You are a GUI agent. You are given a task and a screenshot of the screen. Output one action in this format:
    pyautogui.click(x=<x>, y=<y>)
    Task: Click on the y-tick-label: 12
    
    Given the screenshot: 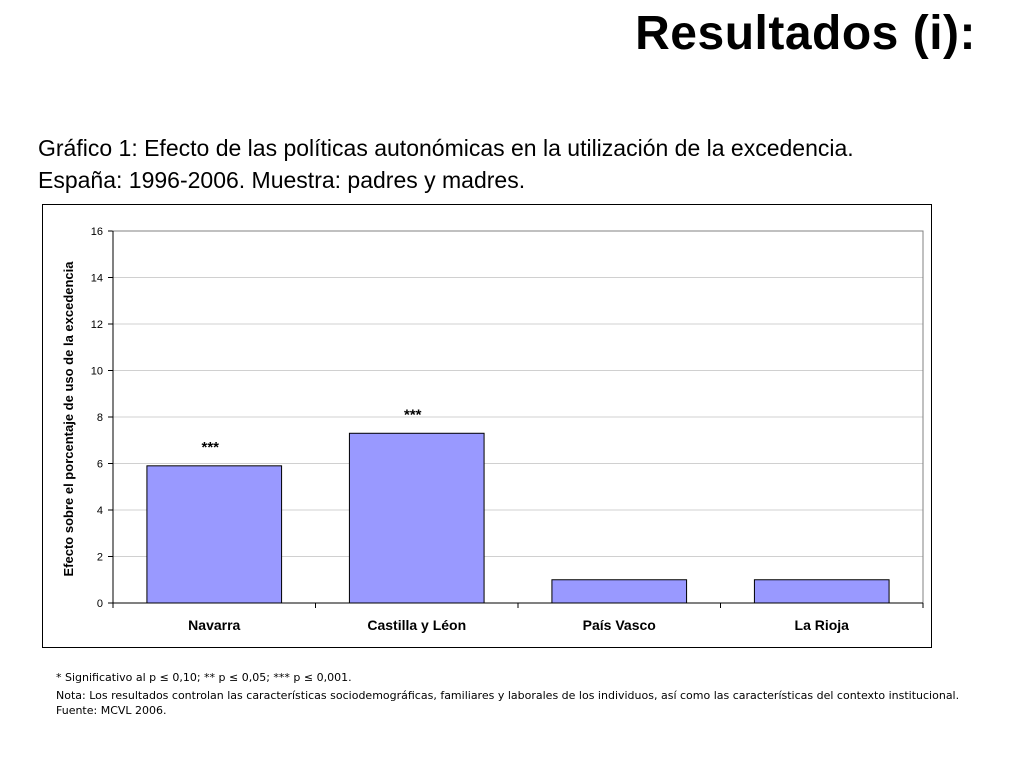 What is the action you would take?
    pyautogui.click(x=97, y=325)
    